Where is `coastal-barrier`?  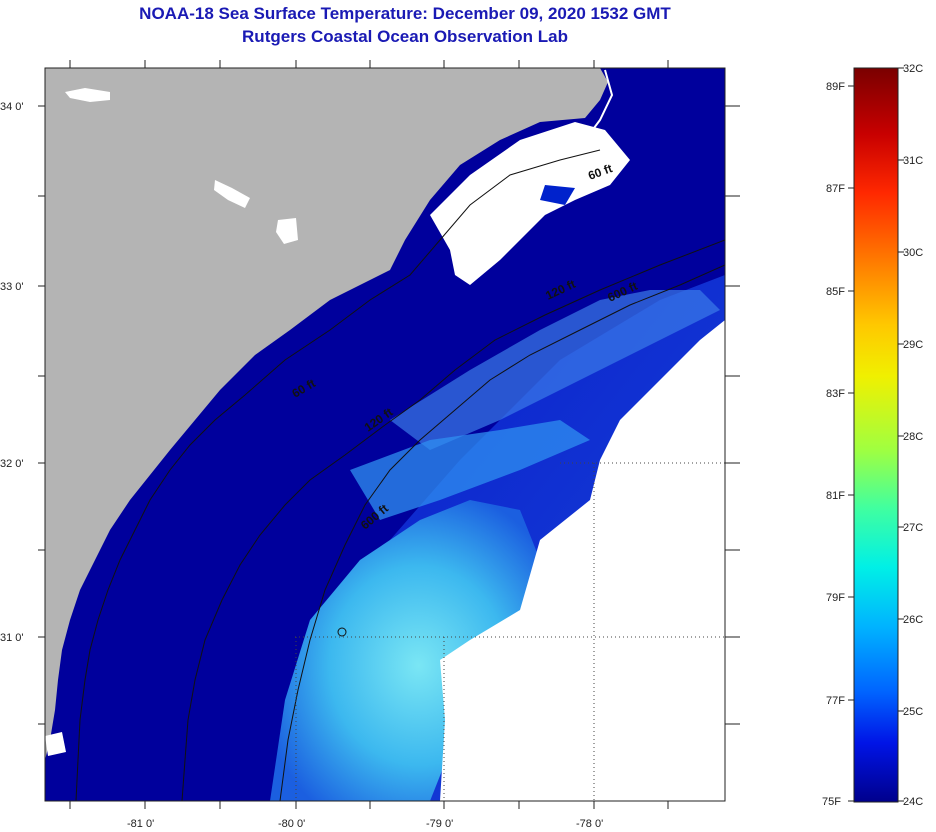 coastal-barrier is located at coordinates (599, 105).